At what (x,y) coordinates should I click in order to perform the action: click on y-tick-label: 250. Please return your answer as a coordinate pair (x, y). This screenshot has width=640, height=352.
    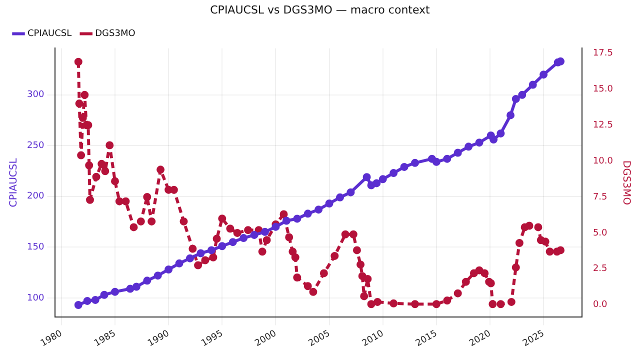
    Looking at the image, I should click on (35, 145).